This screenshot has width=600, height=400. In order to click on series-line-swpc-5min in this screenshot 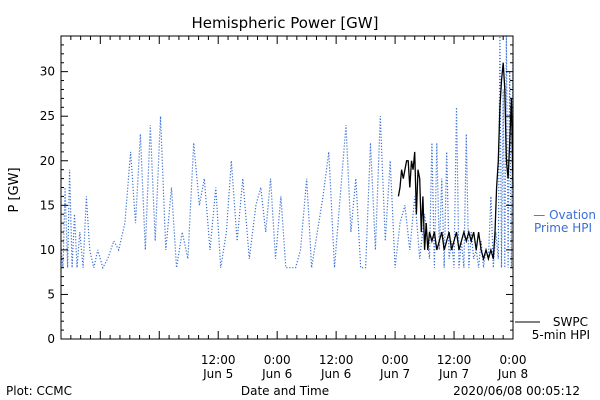, I will do `click(455, 162)`.